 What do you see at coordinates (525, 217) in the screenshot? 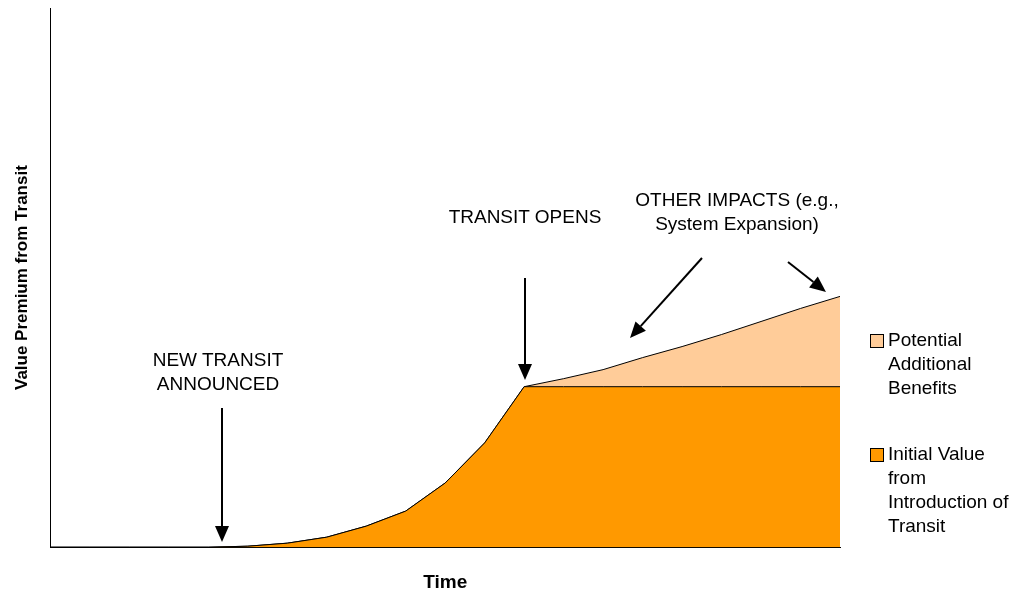
I see `text: TRANSIT OPENS` at bounding box center [525, 217].